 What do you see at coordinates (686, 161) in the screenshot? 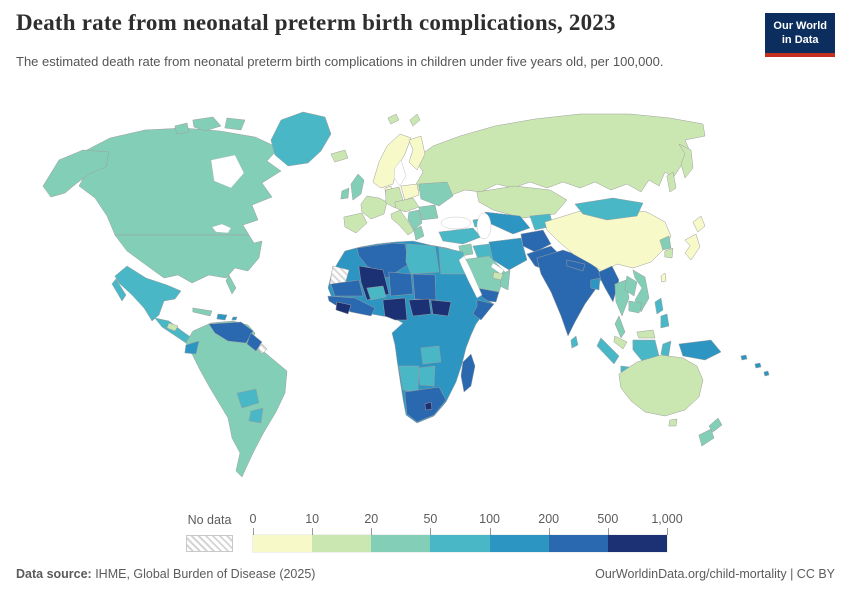
I see `country-russia-kamchatka` at bounding box center [686, 161].